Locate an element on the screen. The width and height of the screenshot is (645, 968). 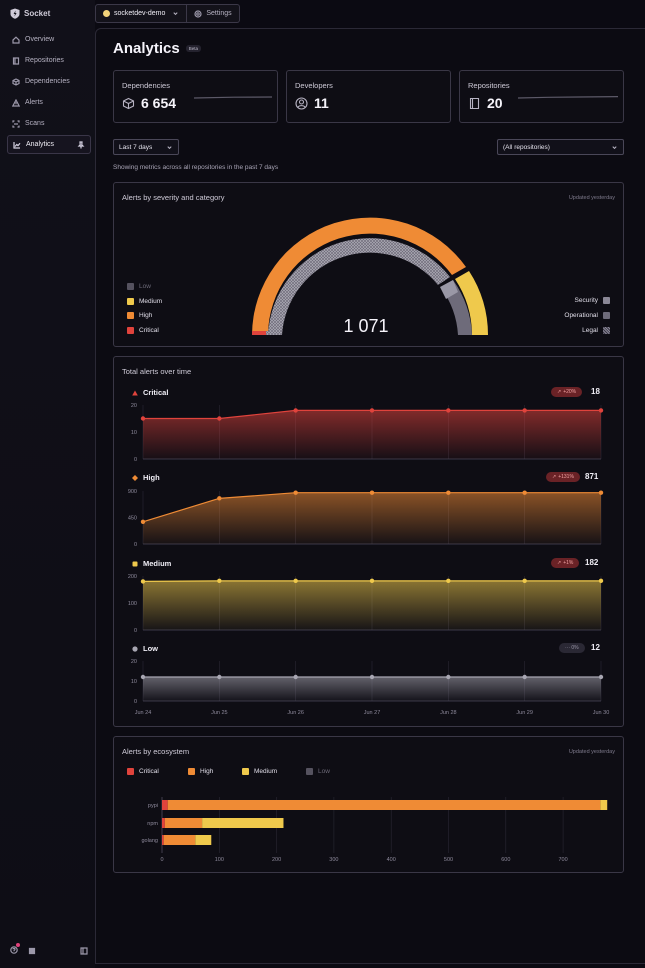
settings-button: Settings is located at coordinates (213, 13).